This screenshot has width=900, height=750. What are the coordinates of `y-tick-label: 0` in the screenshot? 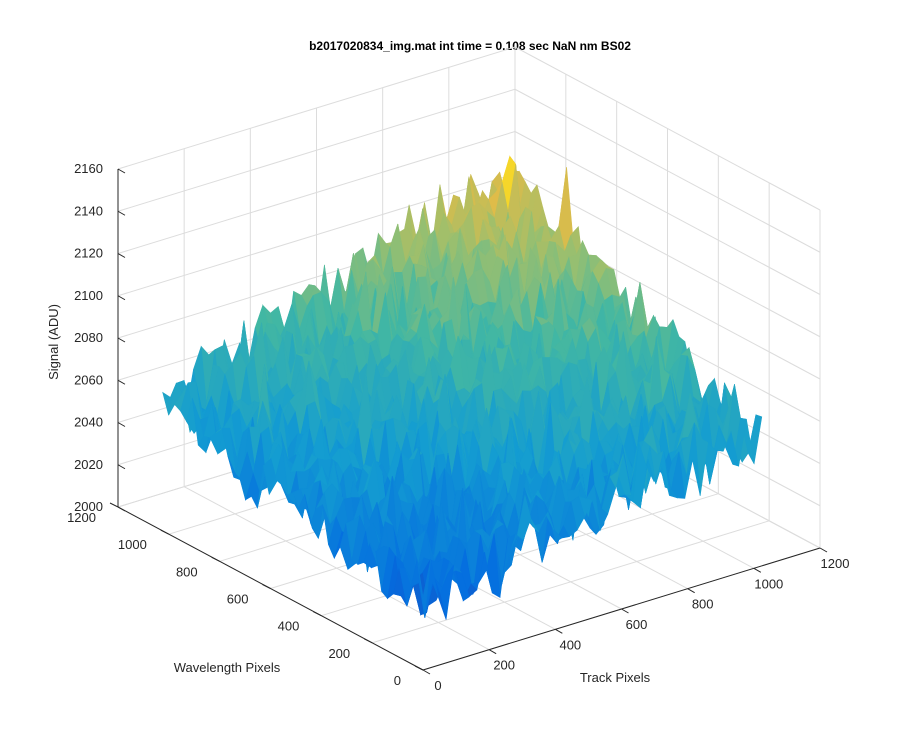 It's located at (397, 680).